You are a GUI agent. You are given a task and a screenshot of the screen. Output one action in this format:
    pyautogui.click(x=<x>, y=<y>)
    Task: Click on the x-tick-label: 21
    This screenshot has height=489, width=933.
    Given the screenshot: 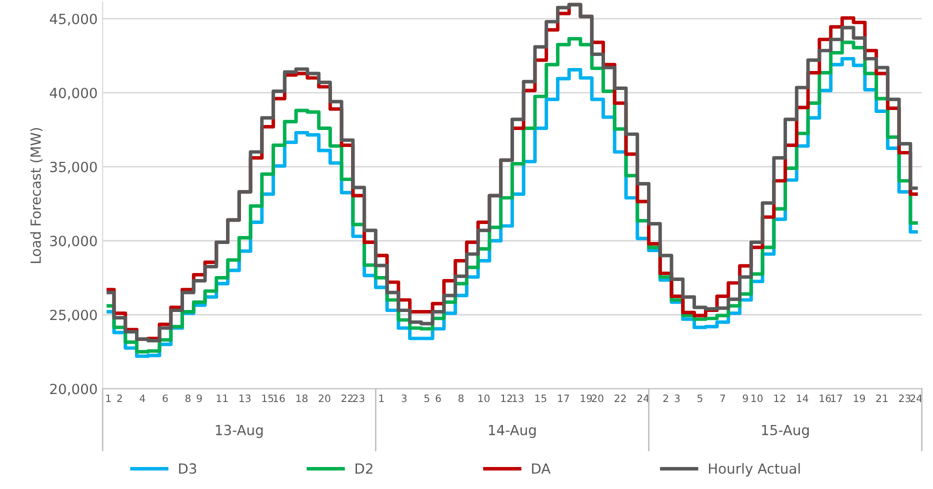 What is the action you would take?
    pyautogui.click(x=882, y=398)
    